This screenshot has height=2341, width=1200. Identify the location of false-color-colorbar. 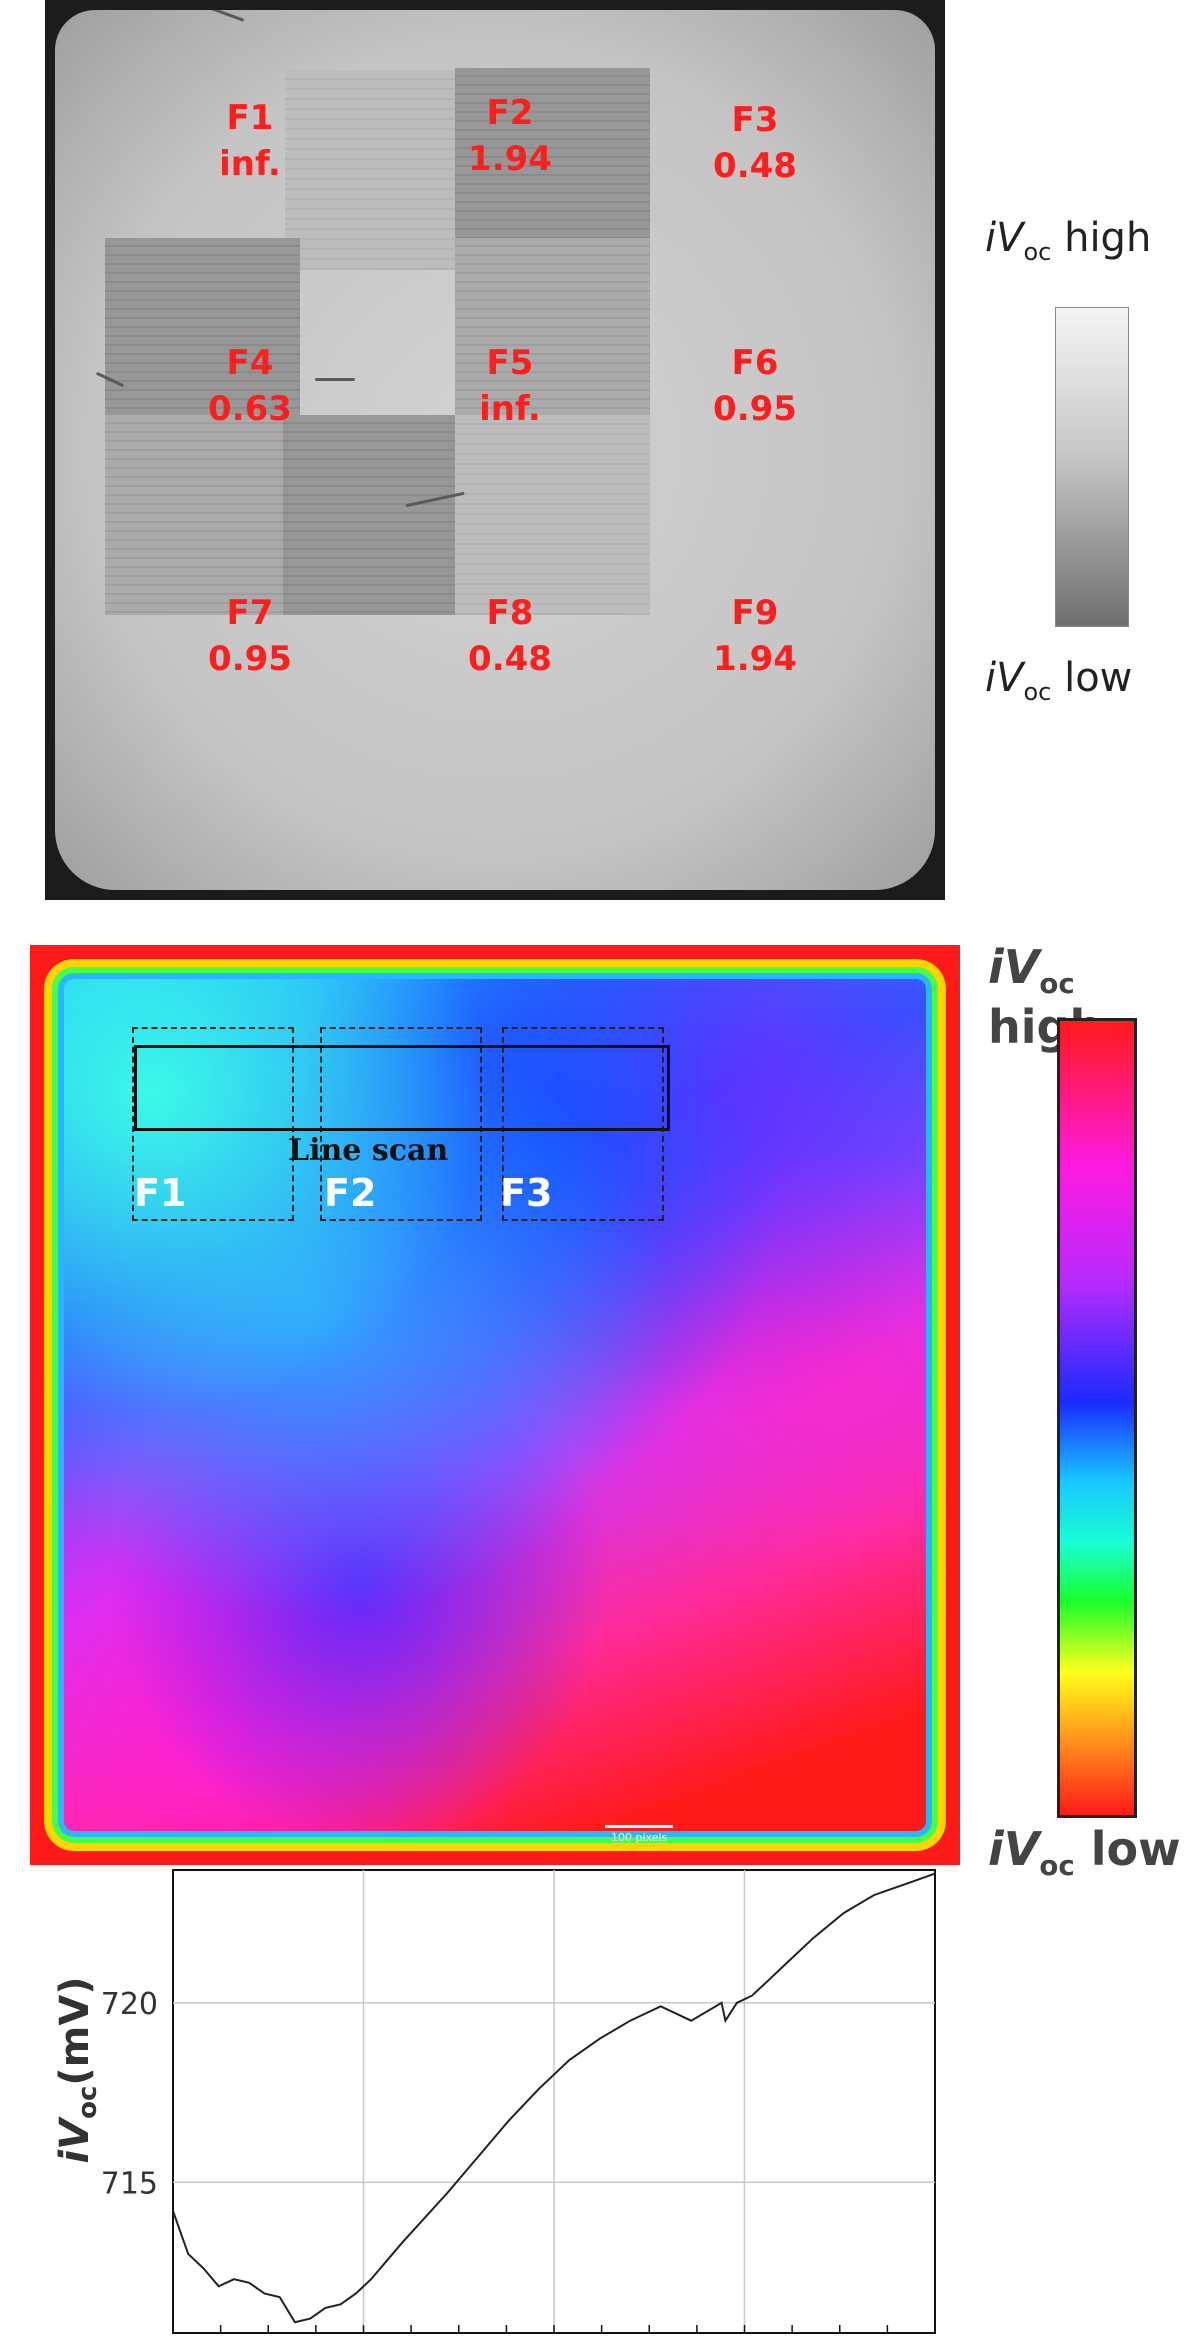
(1097, 1418).